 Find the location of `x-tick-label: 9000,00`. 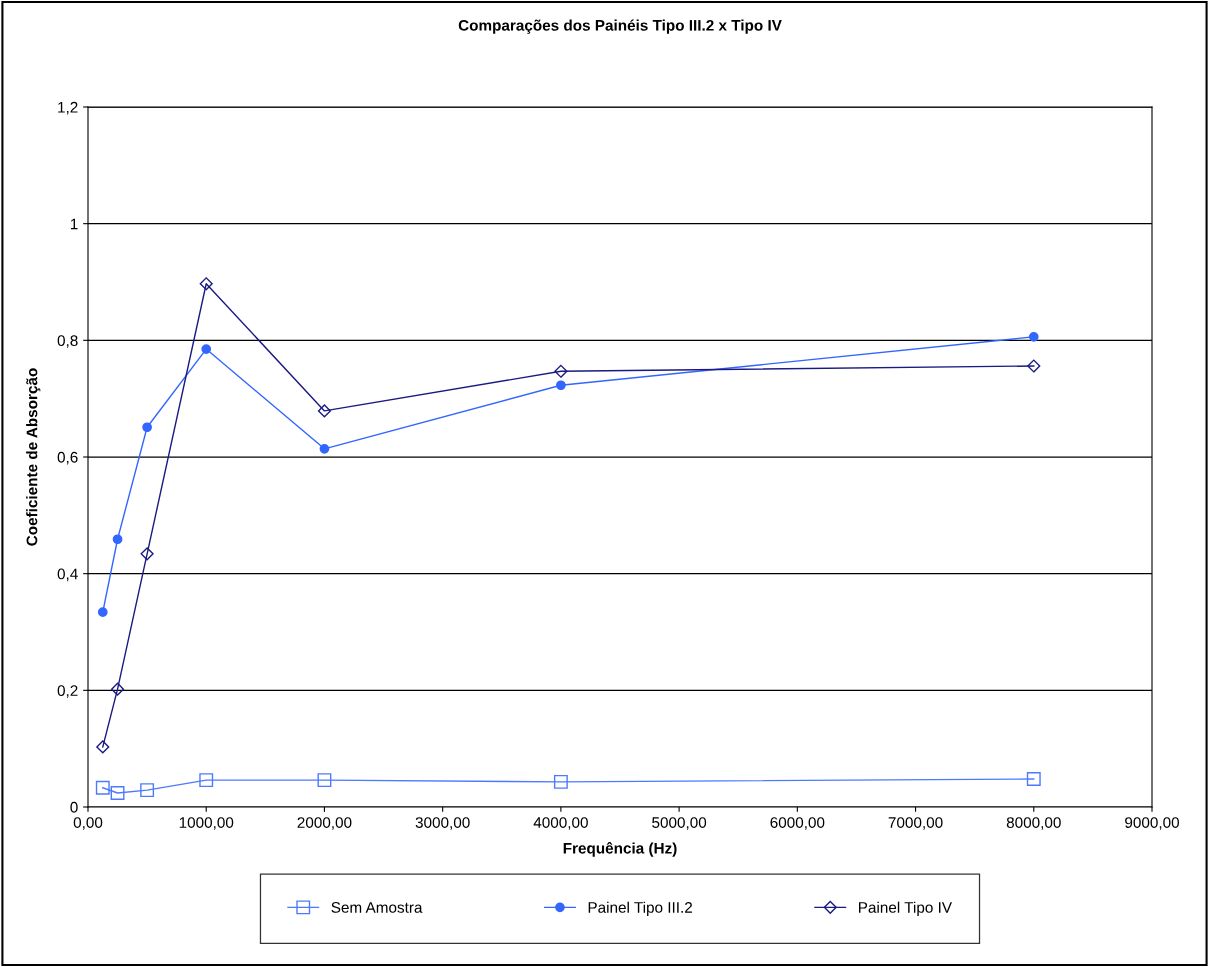

x-tick-label: 9000,00 is located at coordinates (1152, 823).